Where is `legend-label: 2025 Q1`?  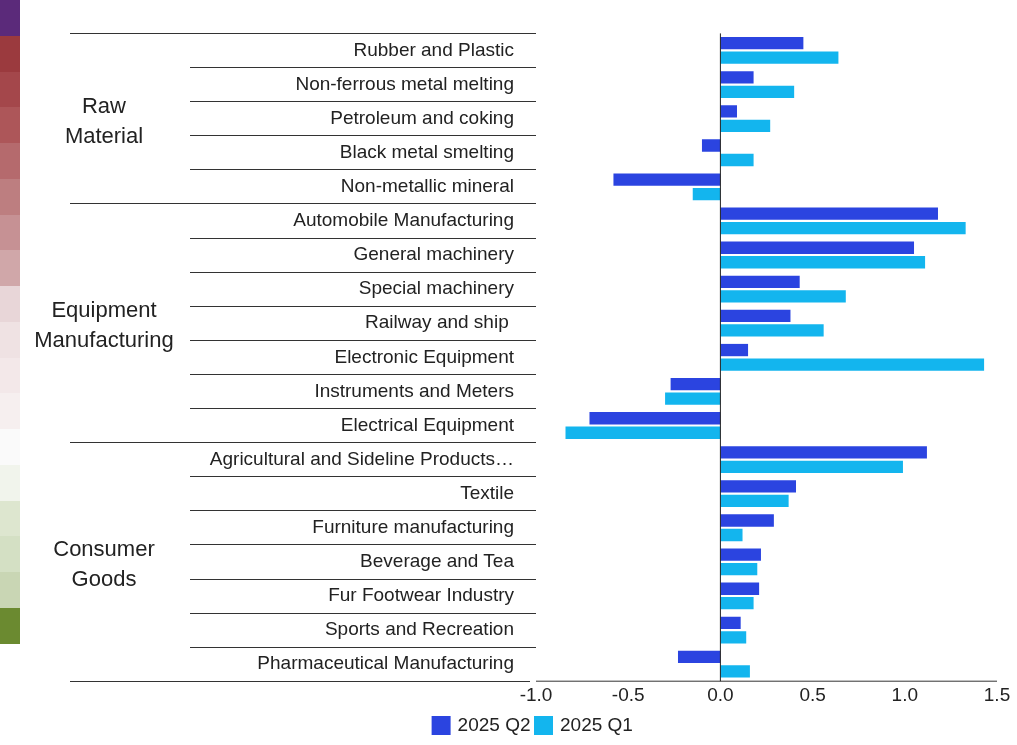
legend-label: 2025 Q1 is located at coordinates (596, 724).